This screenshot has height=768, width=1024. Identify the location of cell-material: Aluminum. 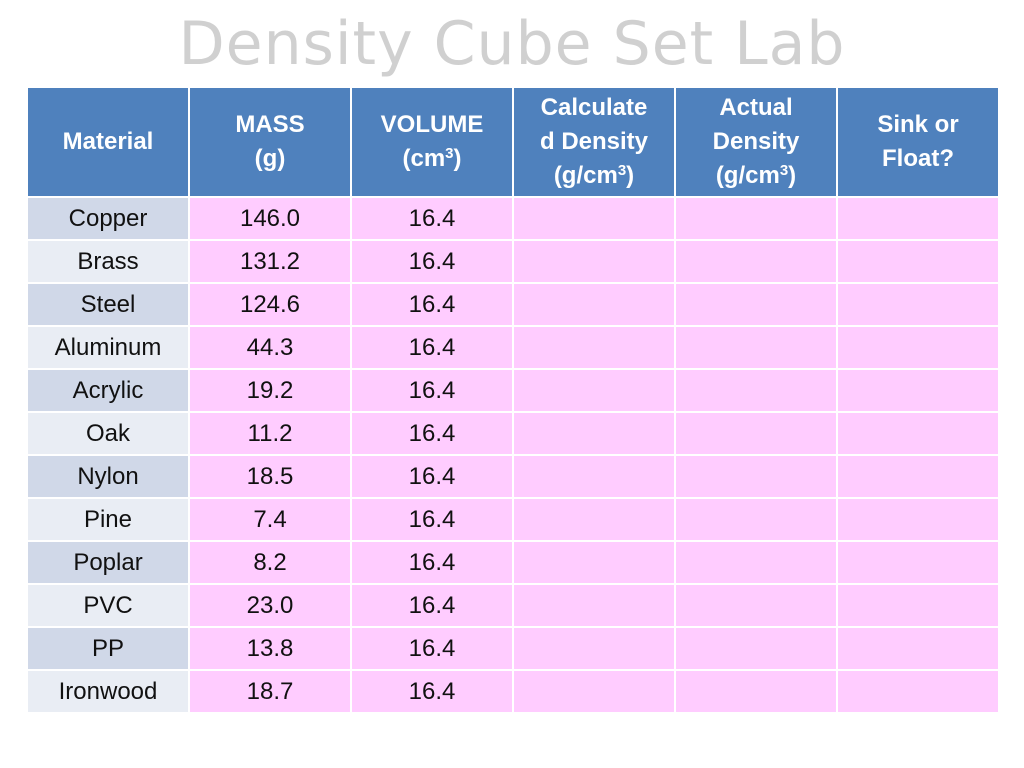
(108, 347).